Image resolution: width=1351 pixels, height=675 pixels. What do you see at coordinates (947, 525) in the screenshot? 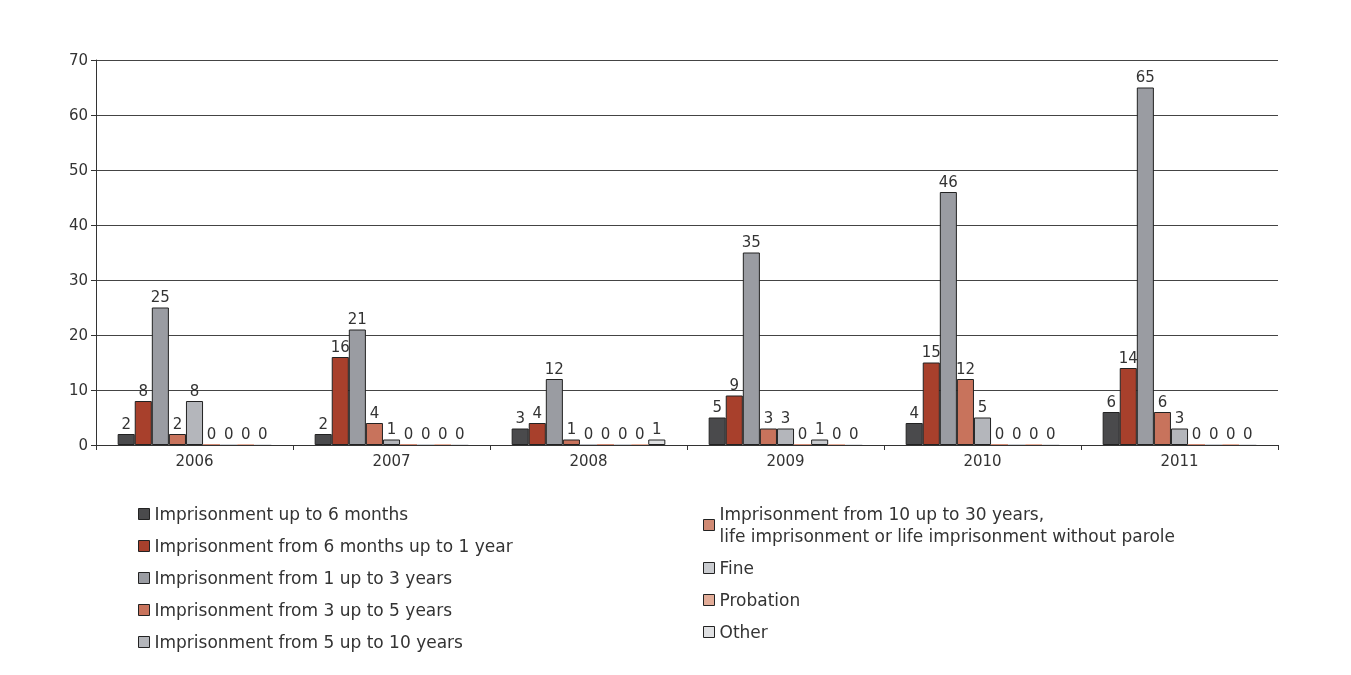
I see `legend-label: Imprisonment from 10 up to 30 years, life imprisonment or life imprisonment without parole` at bounding box center [947, 525].